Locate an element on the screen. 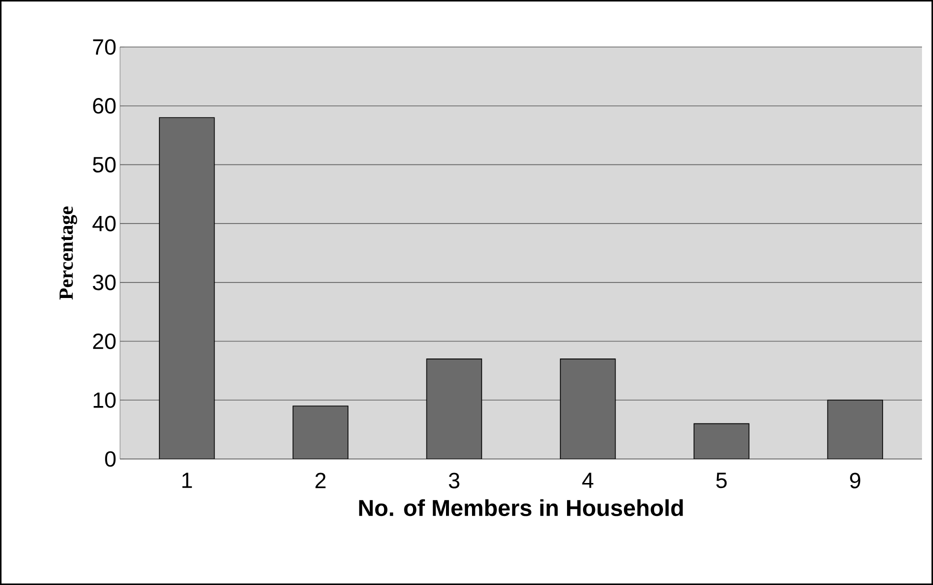  y-tick-label: 0 is located at coordinates (110, 459).